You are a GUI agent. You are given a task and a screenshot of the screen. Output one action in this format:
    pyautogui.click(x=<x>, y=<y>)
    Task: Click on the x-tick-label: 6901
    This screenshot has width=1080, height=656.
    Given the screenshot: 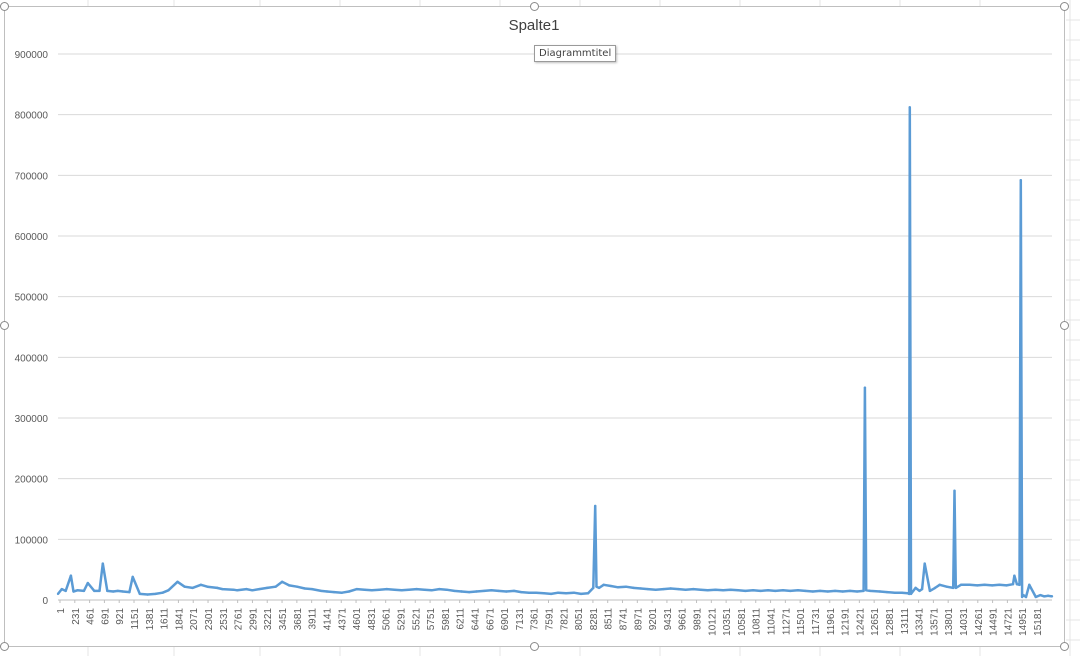 What is the action you would take?
    pyautogui.click(x=505, y=619)
    